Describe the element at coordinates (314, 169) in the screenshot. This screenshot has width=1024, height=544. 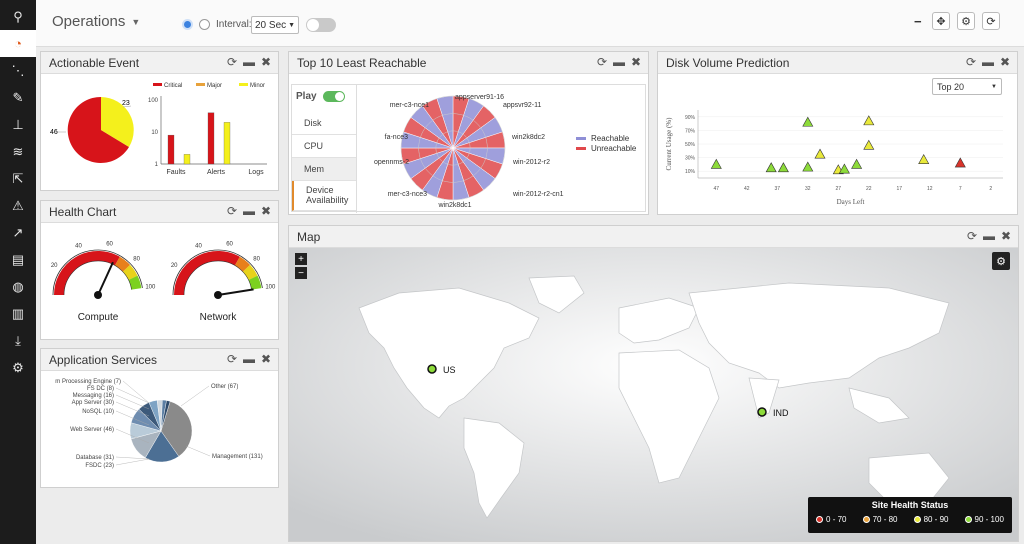
I see `tab-label: Mem` at that location.